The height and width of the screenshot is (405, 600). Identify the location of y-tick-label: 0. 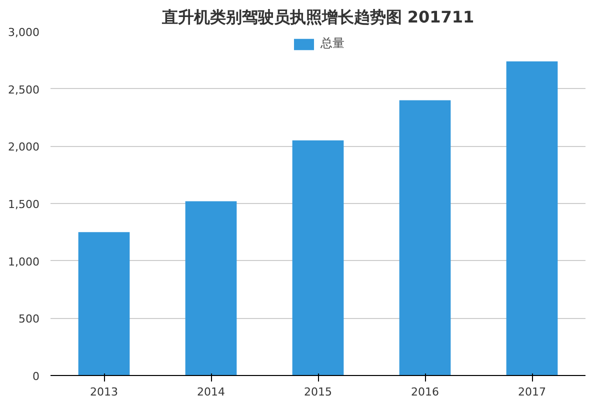
(36, 376).